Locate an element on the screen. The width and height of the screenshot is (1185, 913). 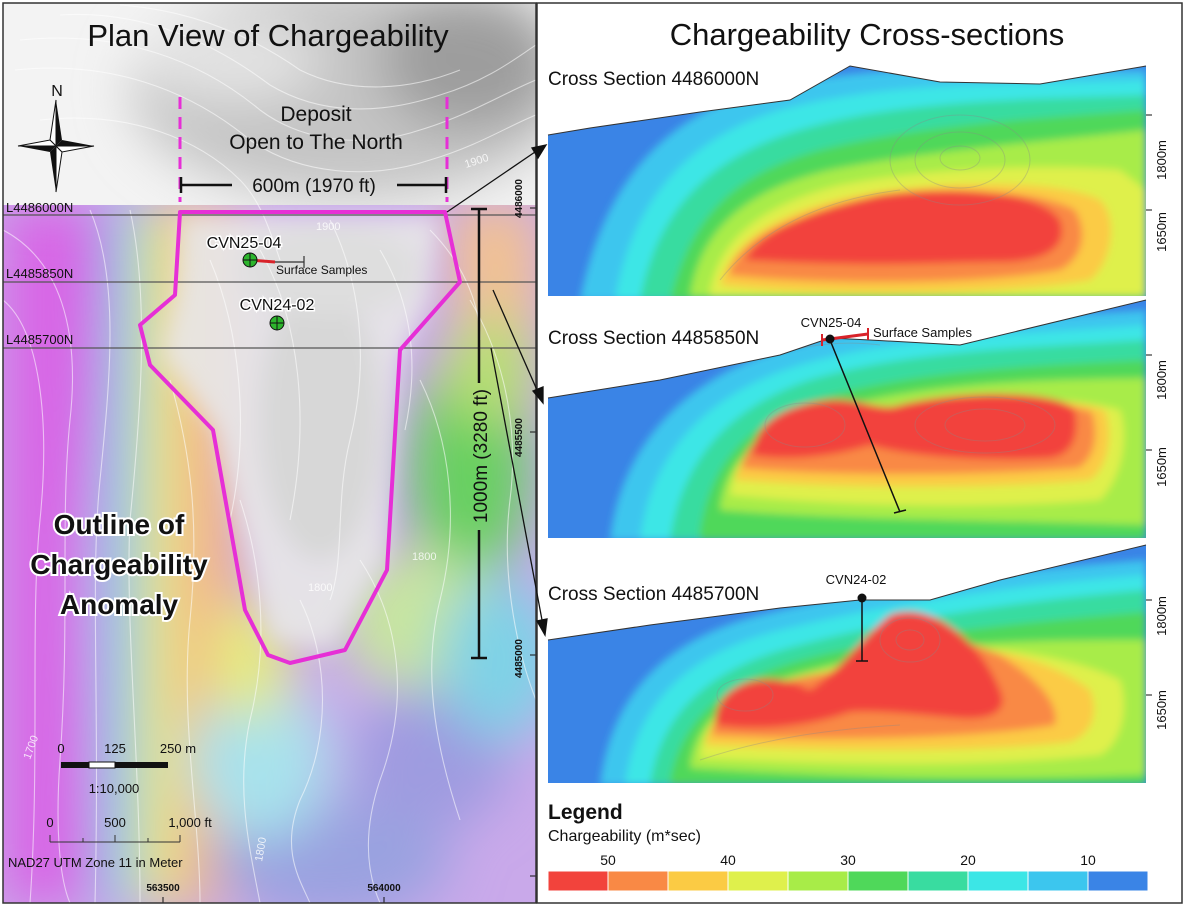
northing-tick: 4486000 is located at coordinates (519, 198).